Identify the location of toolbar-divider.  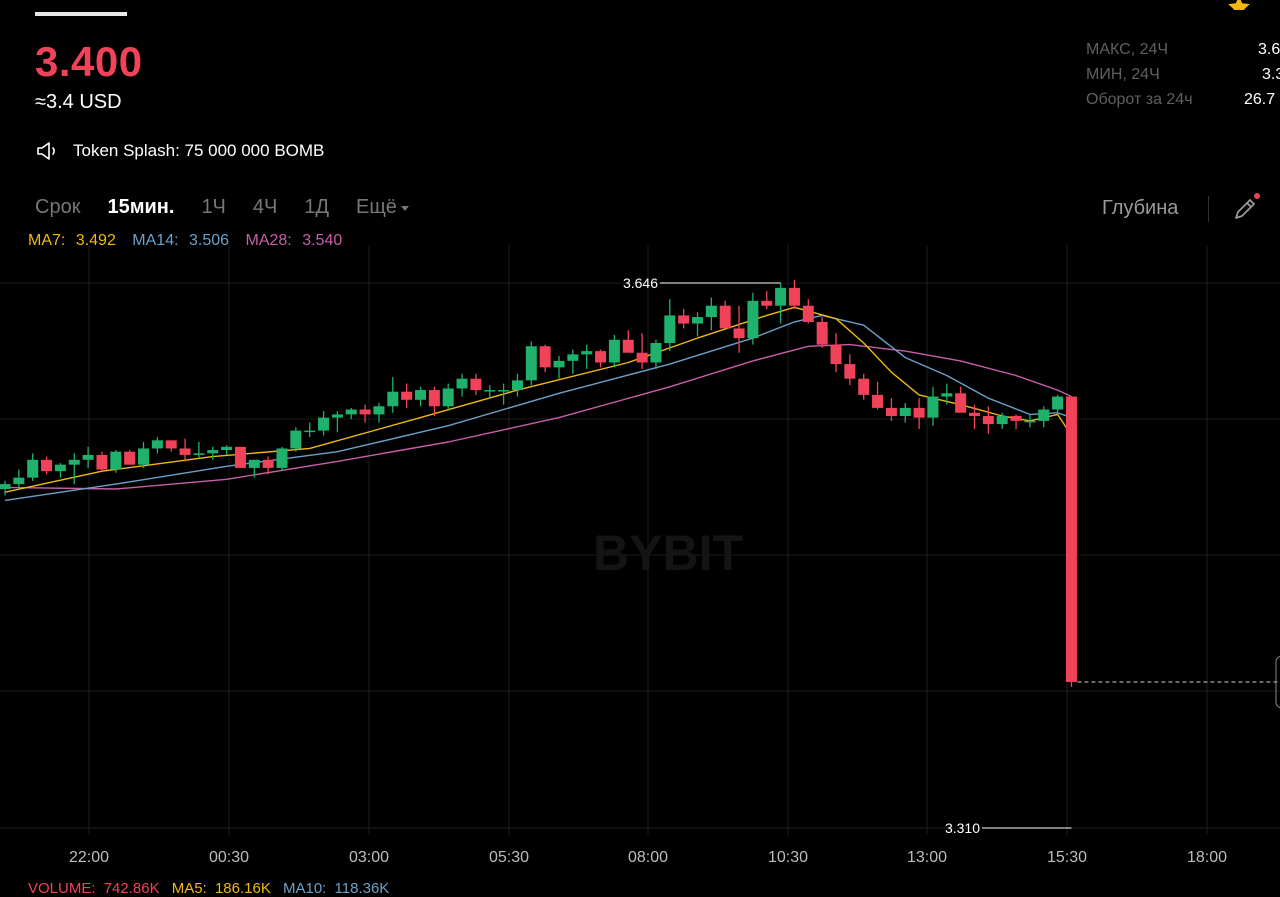
(1208, 209).